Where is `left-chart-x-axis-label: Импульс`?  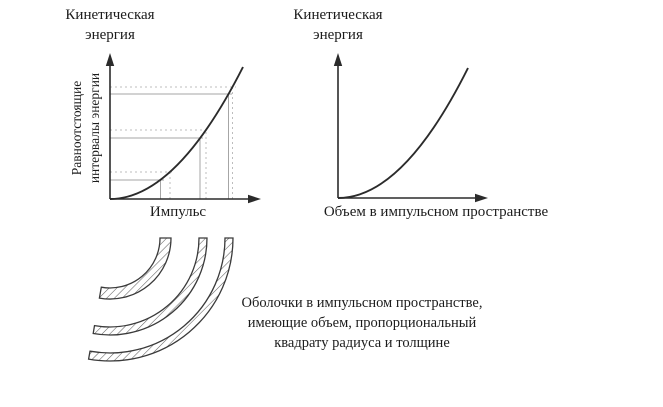
left-chart-x-axis-label: Импульс is located at coordinates (178, 212).